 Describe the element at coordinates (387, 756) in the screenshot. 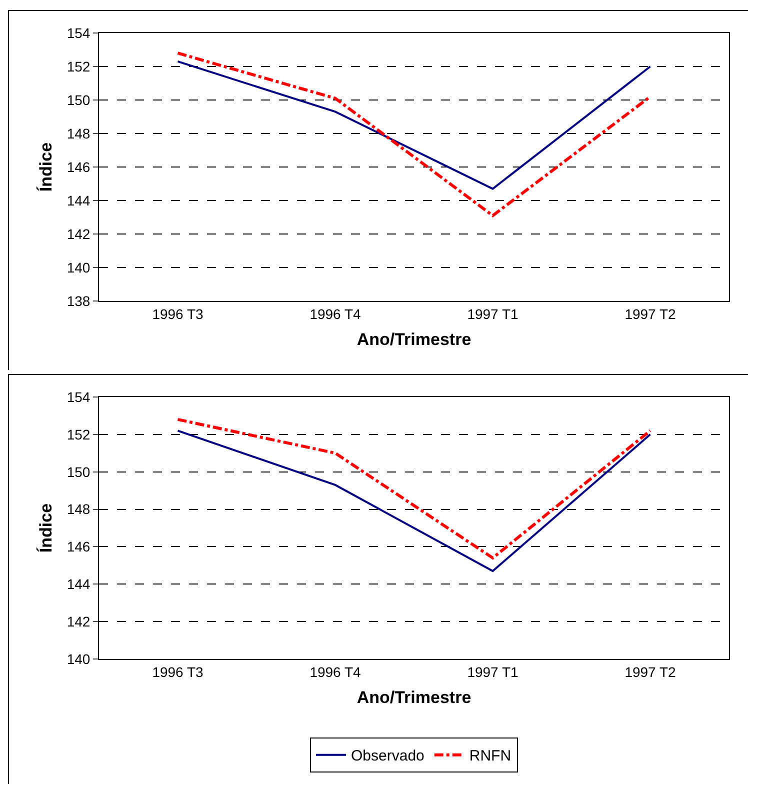

I see `legend-label: Observado` at that location.